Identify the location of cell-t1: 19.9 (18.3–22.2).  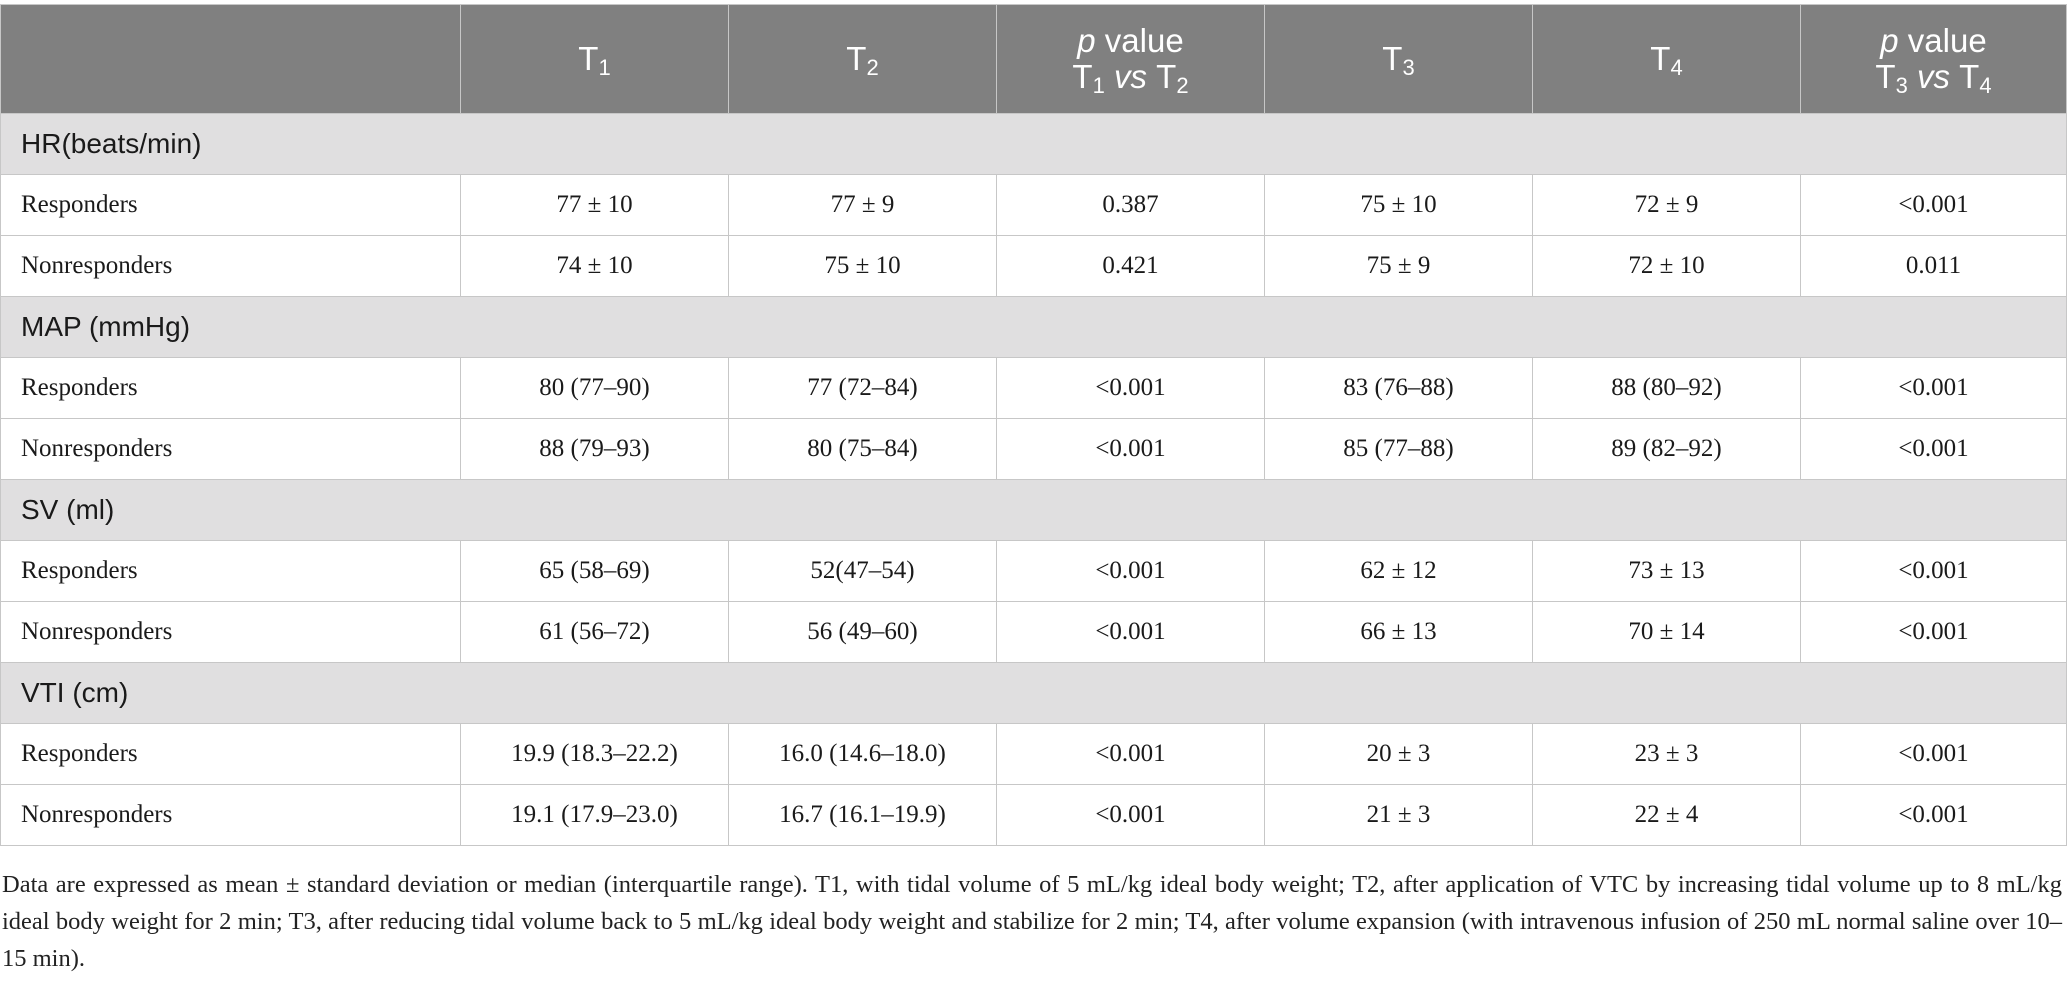
(594, 754).